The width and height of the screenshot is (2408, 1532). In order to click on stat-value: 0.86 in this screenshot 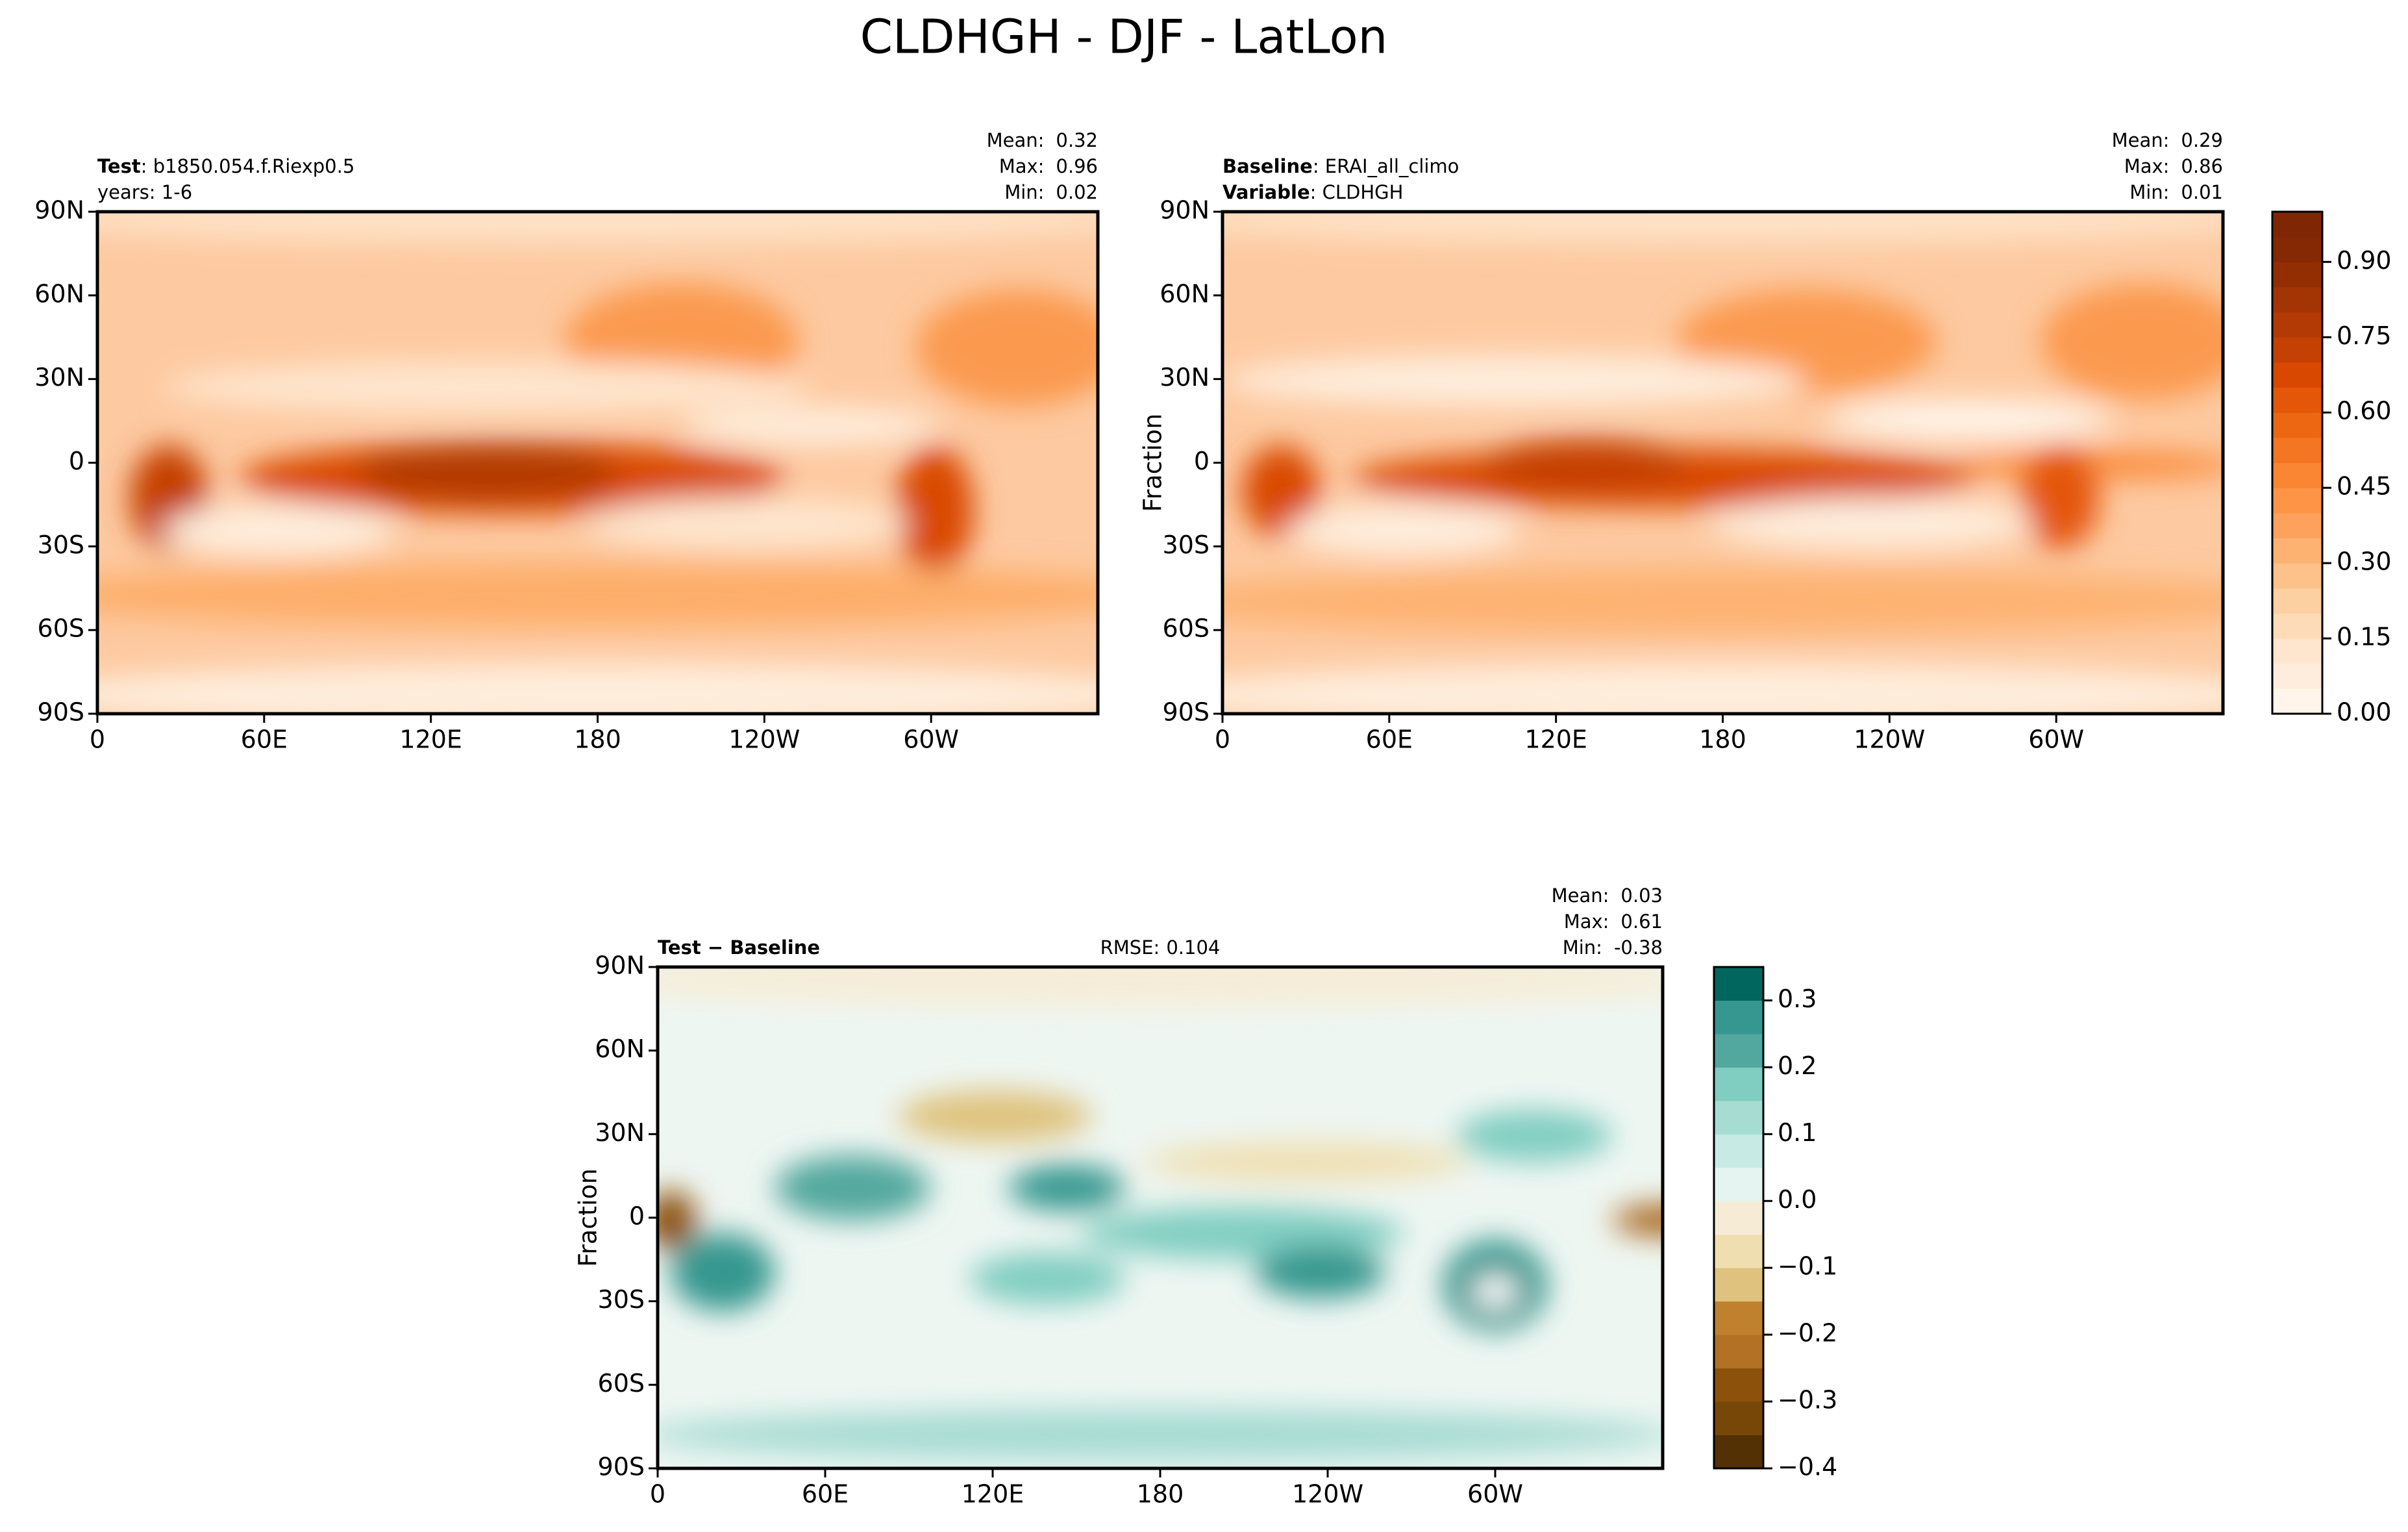, I will do `click(2202, 166)`.